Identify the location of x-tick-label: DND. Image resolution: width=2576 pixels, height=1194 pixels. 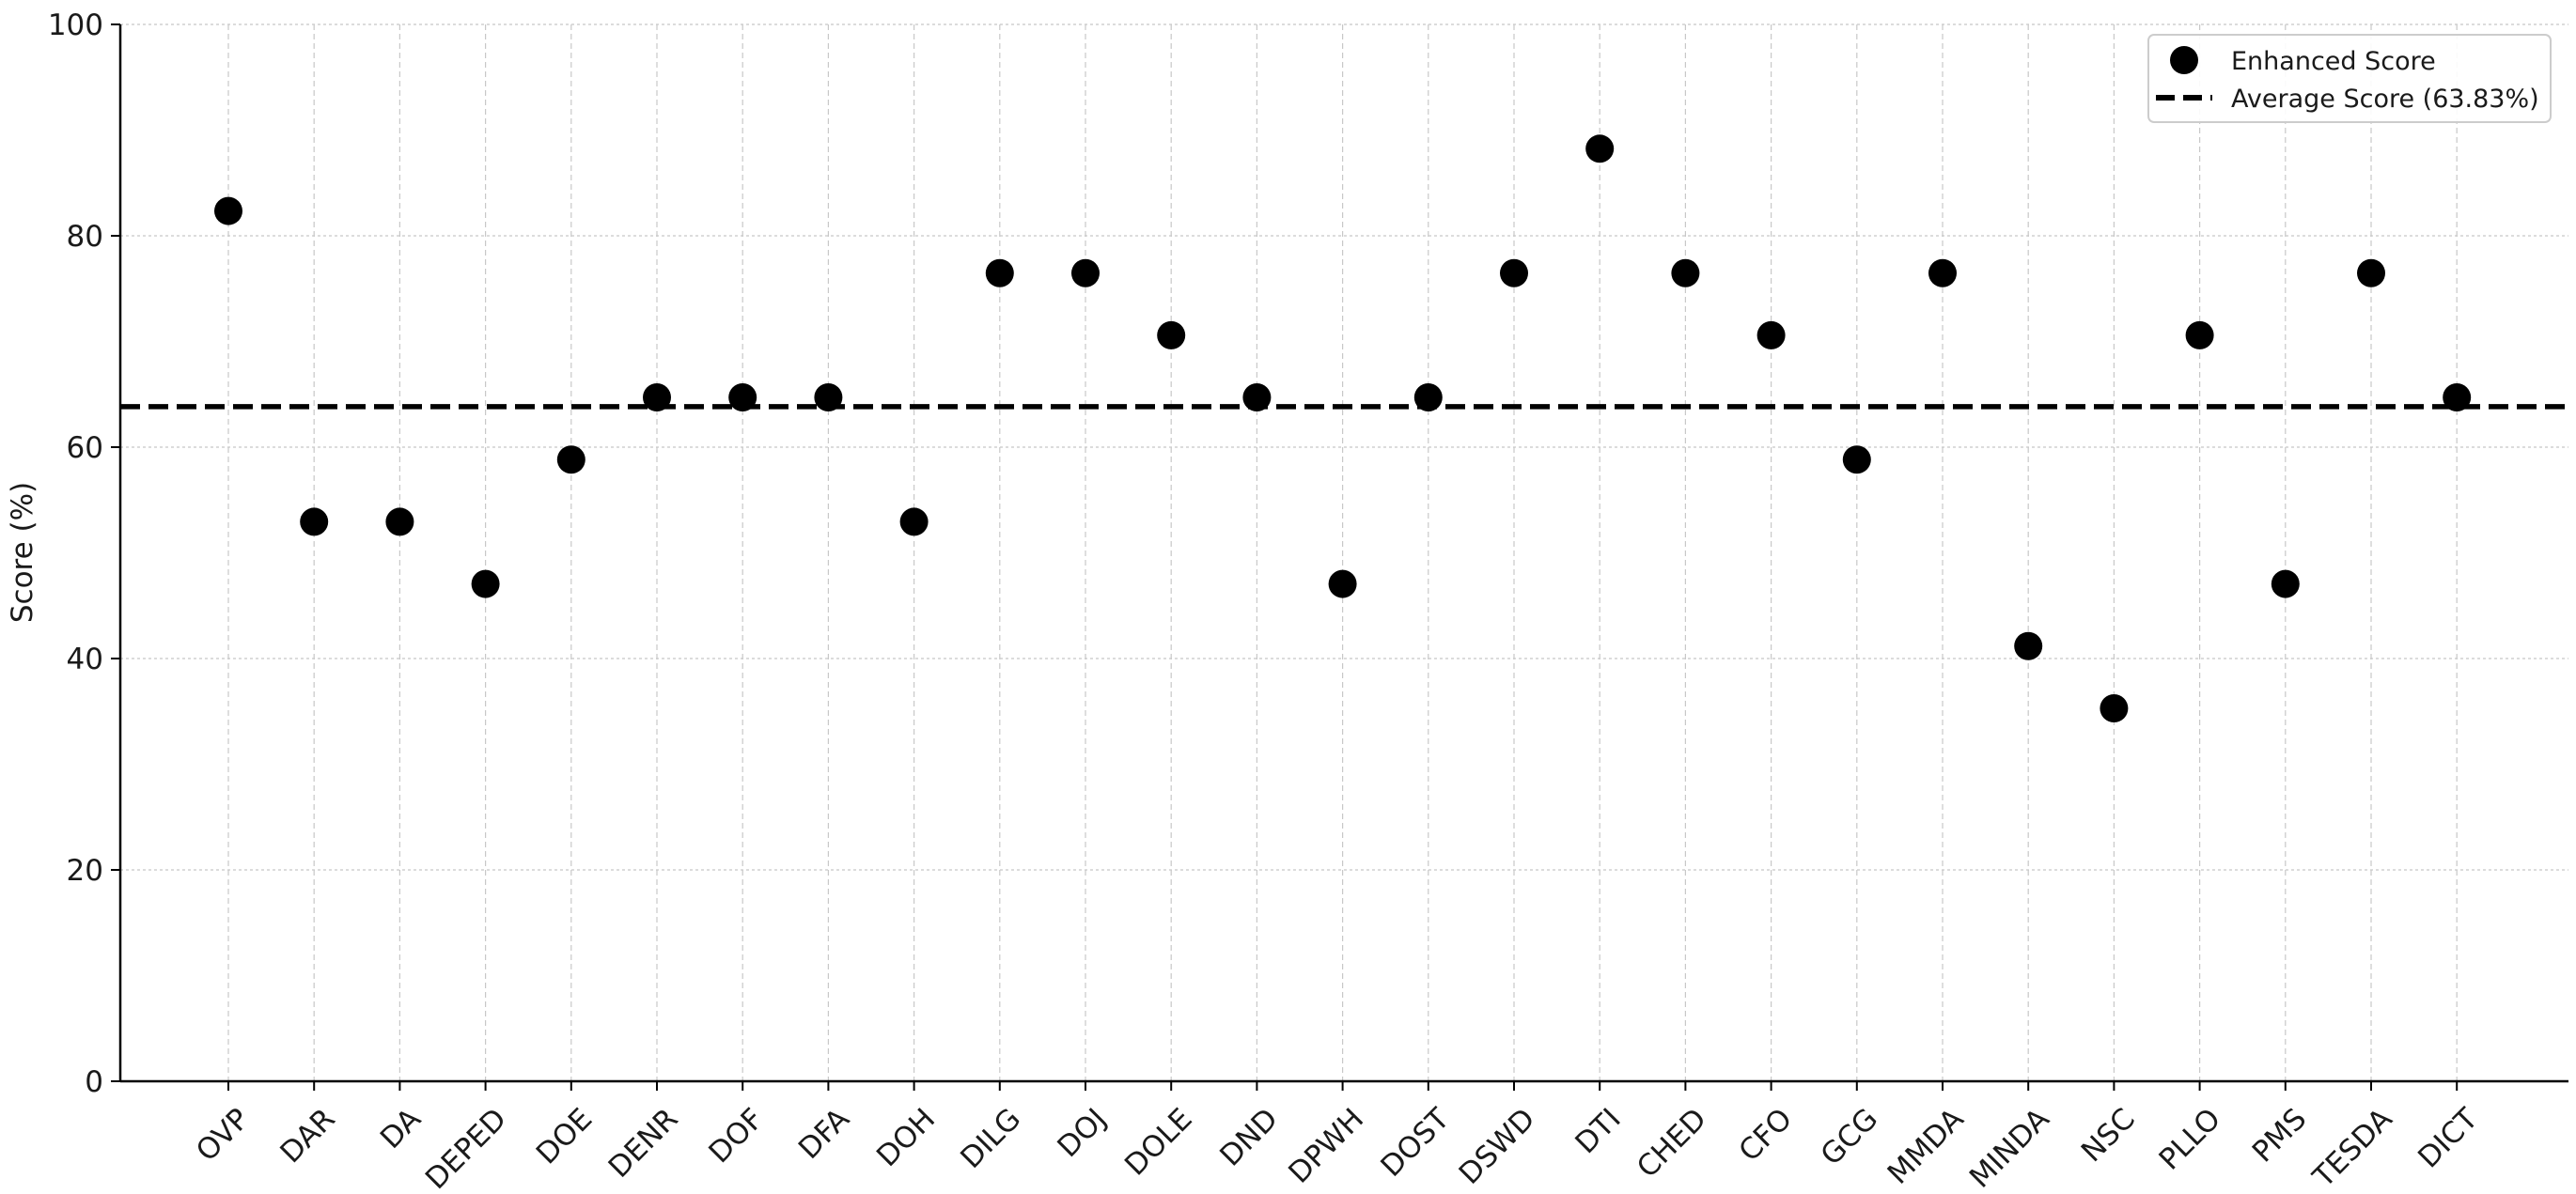
(1249, 1137).